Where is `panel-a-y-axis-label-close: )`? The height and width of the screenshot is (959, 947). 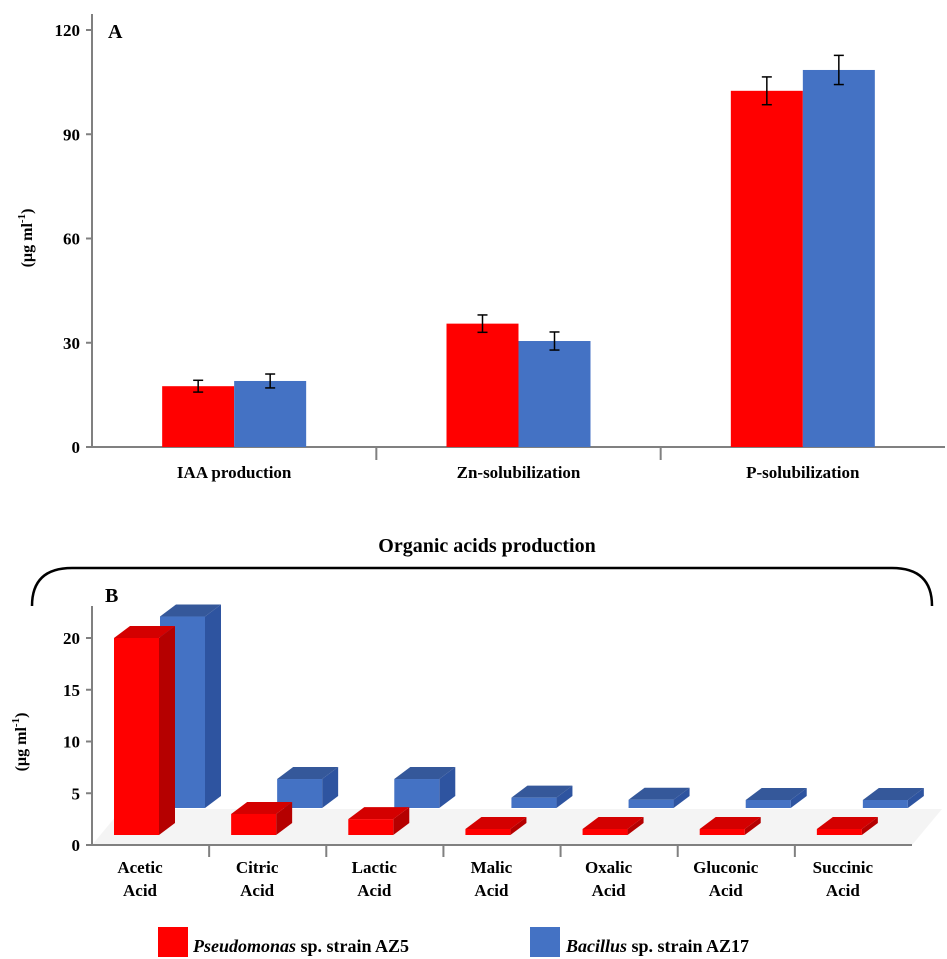 panel-a-y-axis-label-close: ) is located at coordinates (27, 211).